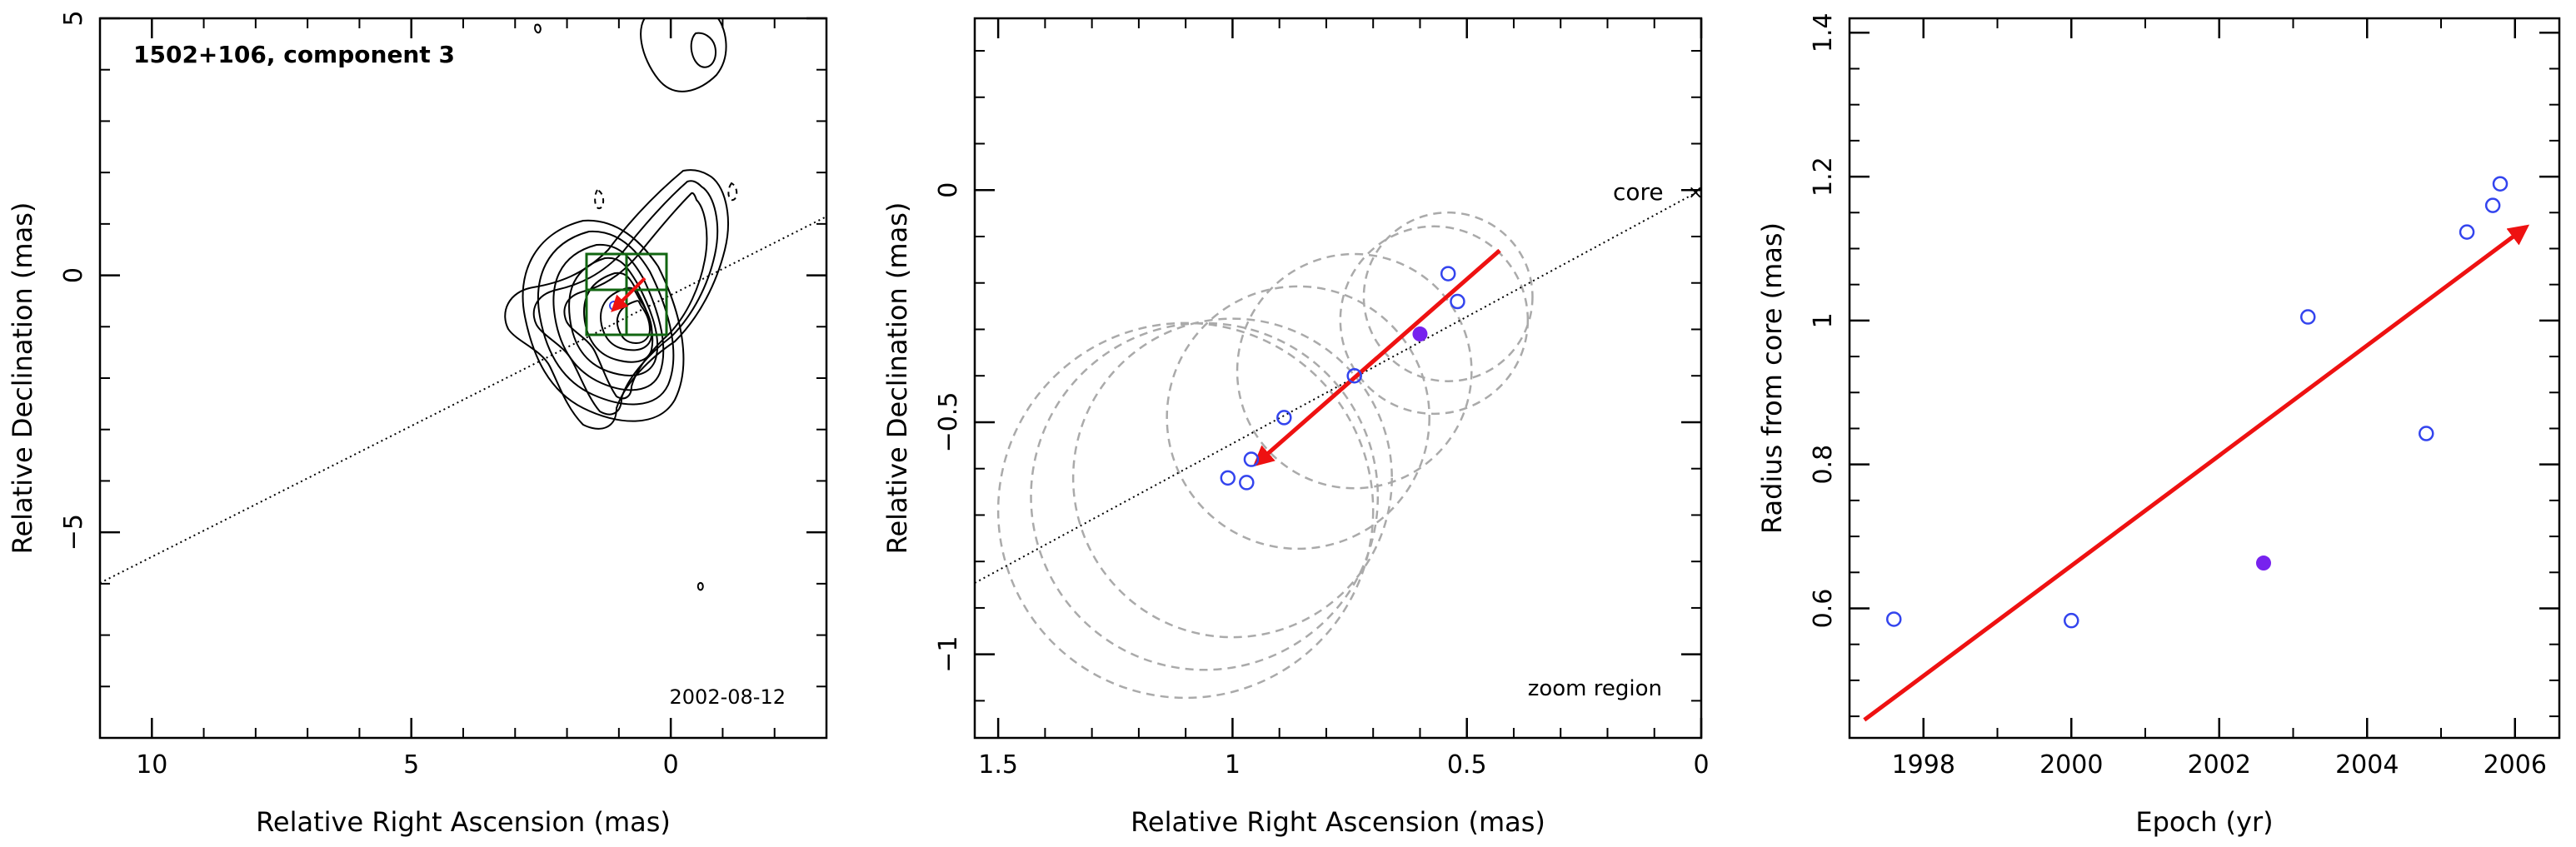 This screenshot has height=847, width=2576. Describe the element at coordinates (2515, 765) in the screenshot. I see `x-tick-label: 2006` at that location.